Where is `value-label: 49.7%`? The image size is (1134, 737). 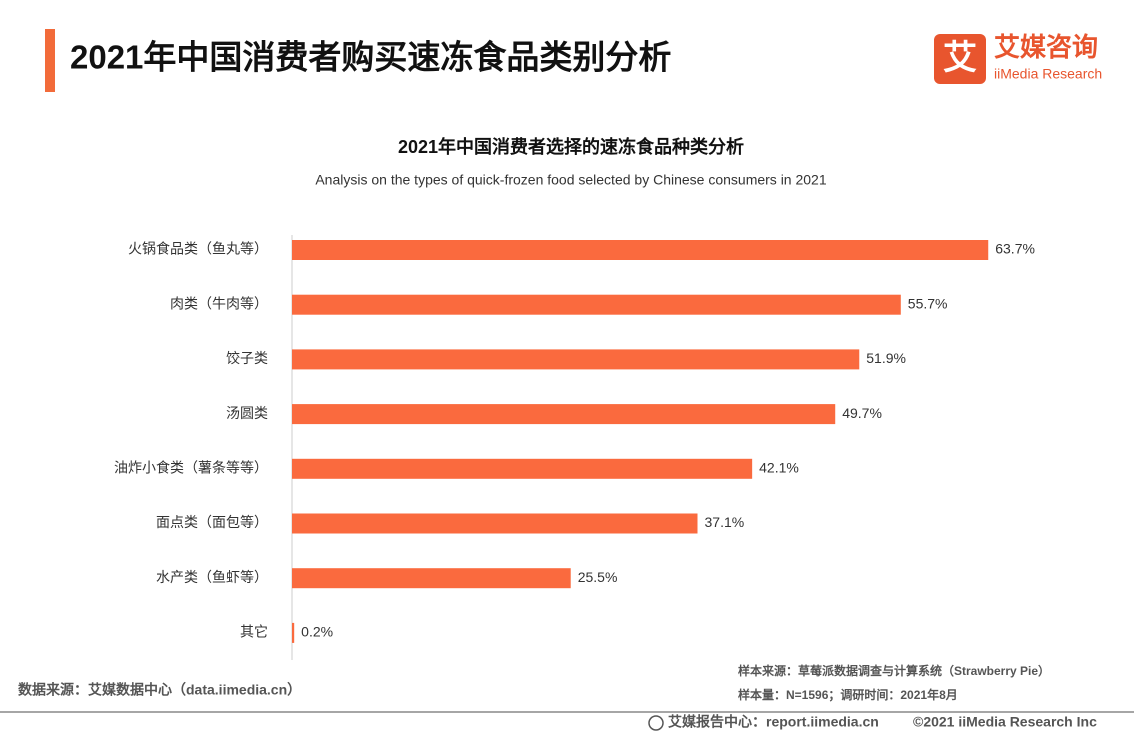
value-label: 49.7% is located at coordinates (862, 413).